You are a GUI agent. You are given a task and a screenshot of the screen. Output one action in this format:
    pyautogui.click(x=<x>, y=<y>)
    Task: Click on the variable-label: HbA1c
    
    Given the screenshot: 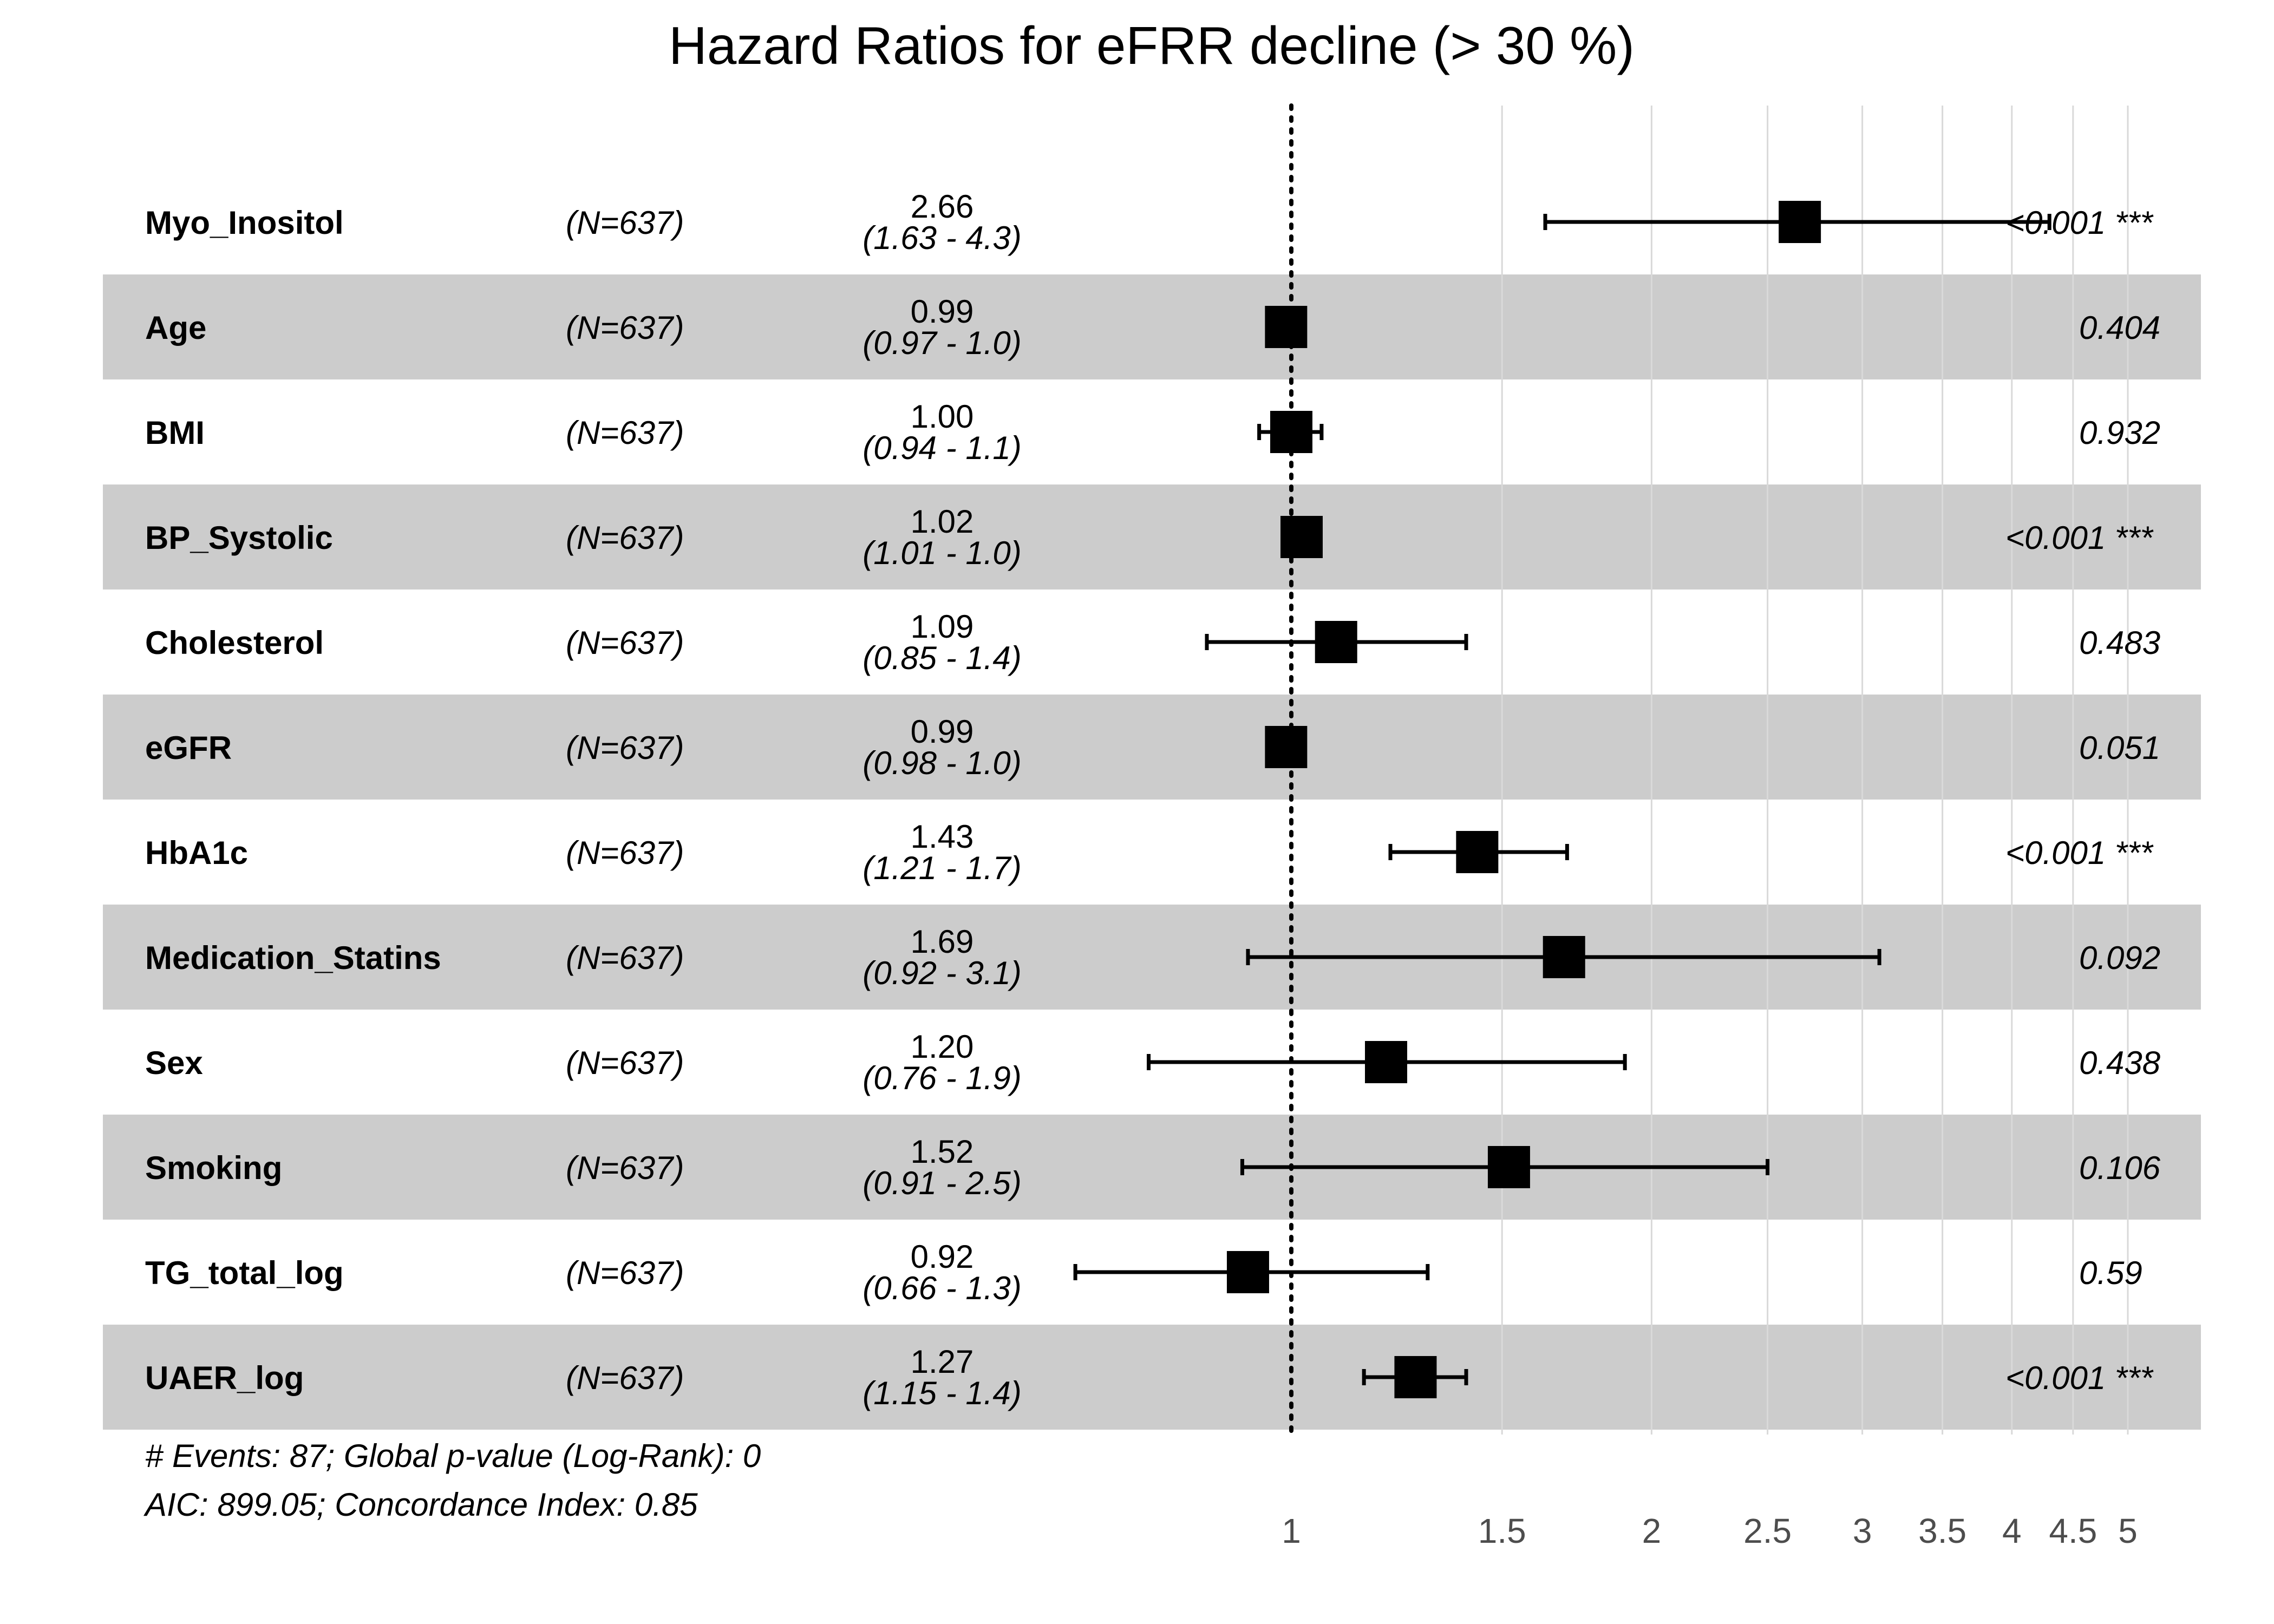 What is the action you would take?
    pyautogui.click(x=197, y=853)
    